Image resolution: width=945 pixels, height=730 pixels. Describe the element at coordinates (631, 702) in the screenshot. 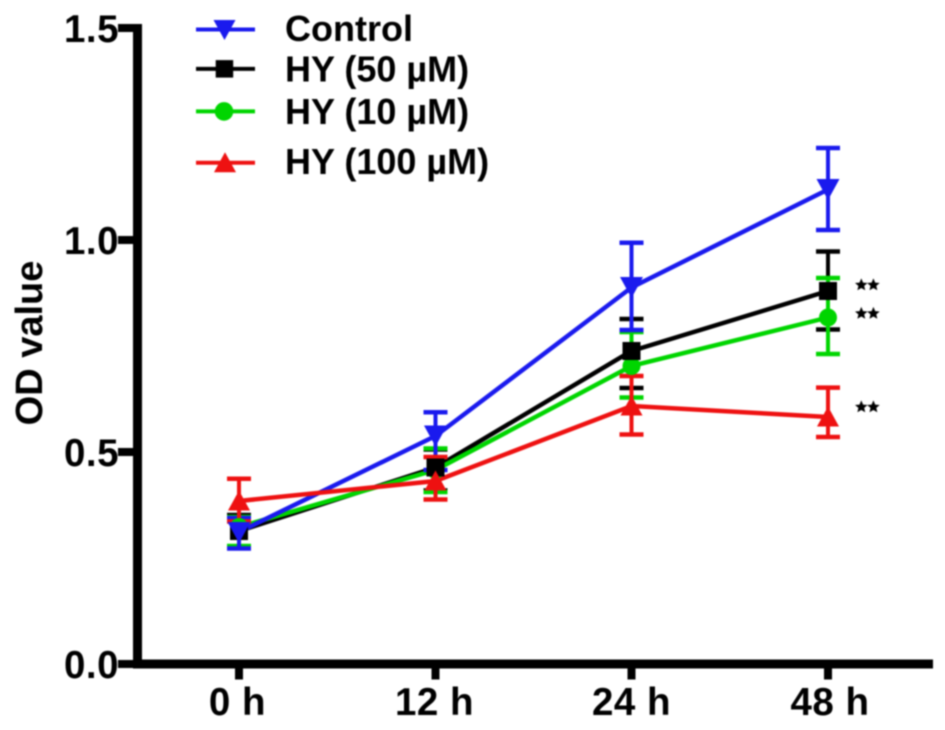

I see `svg-text: 24 h` at that location.